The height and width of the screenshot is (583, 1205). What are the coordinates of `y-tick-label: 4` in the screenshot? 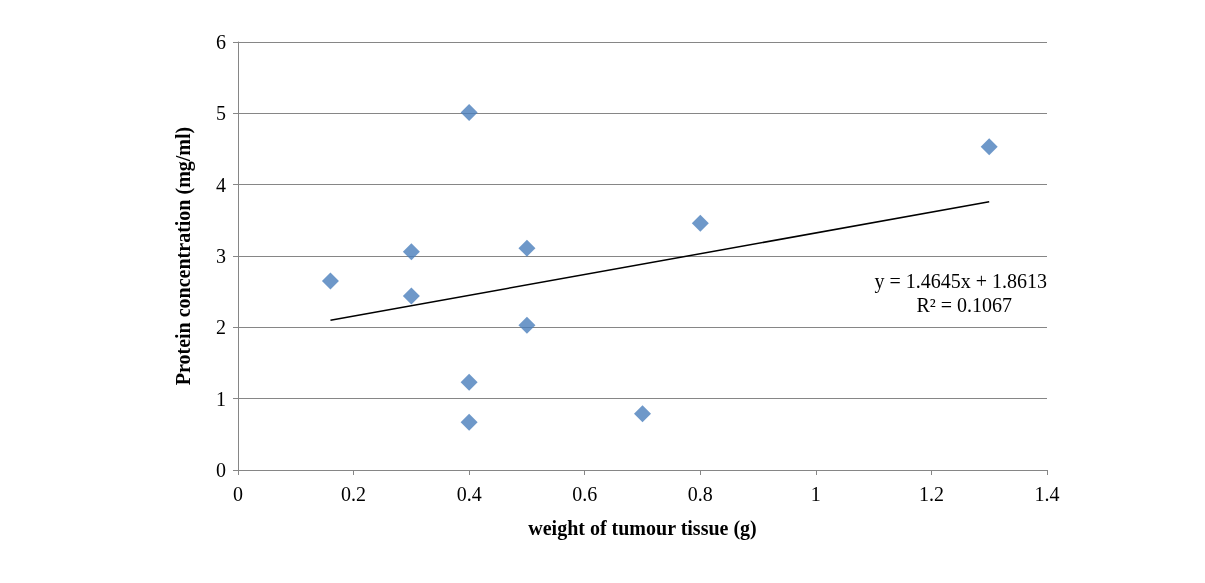 It's located at (221, 184).